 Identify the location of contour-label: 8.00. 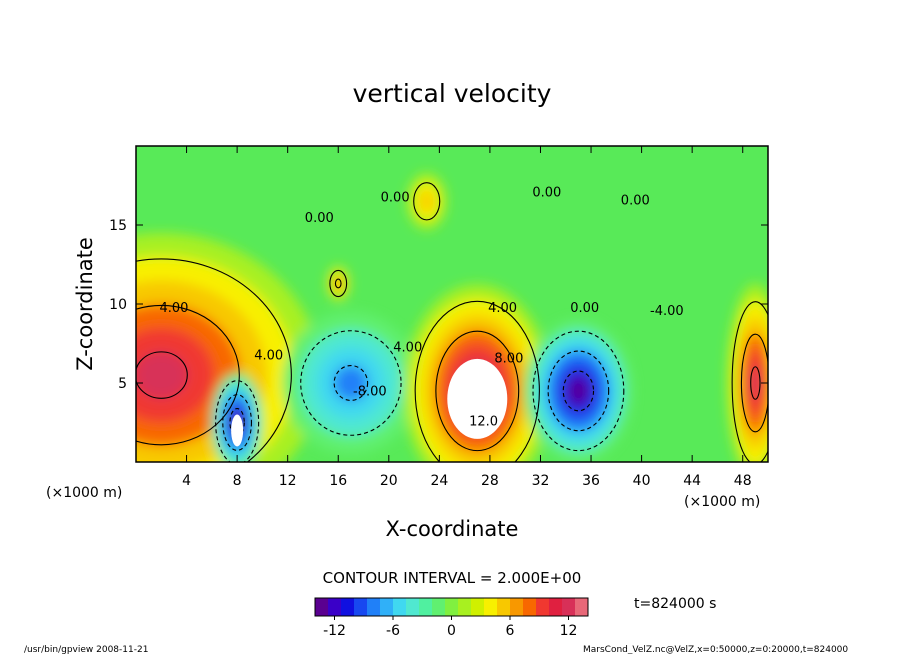
(508, 358).